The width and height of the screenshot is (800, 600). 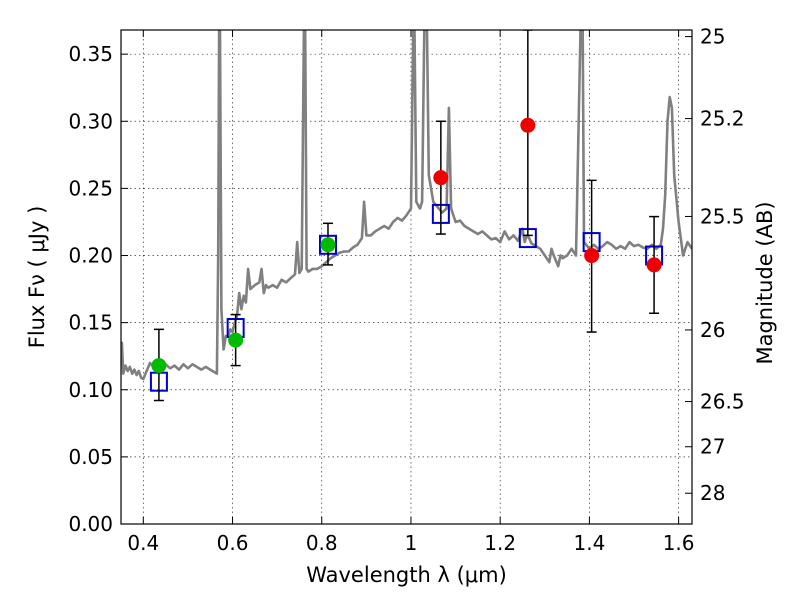 What do you see at coordinates (589, 543) in the screenshot?
I see `x-tick-label: 1.4` at bounding box center [589, 543].